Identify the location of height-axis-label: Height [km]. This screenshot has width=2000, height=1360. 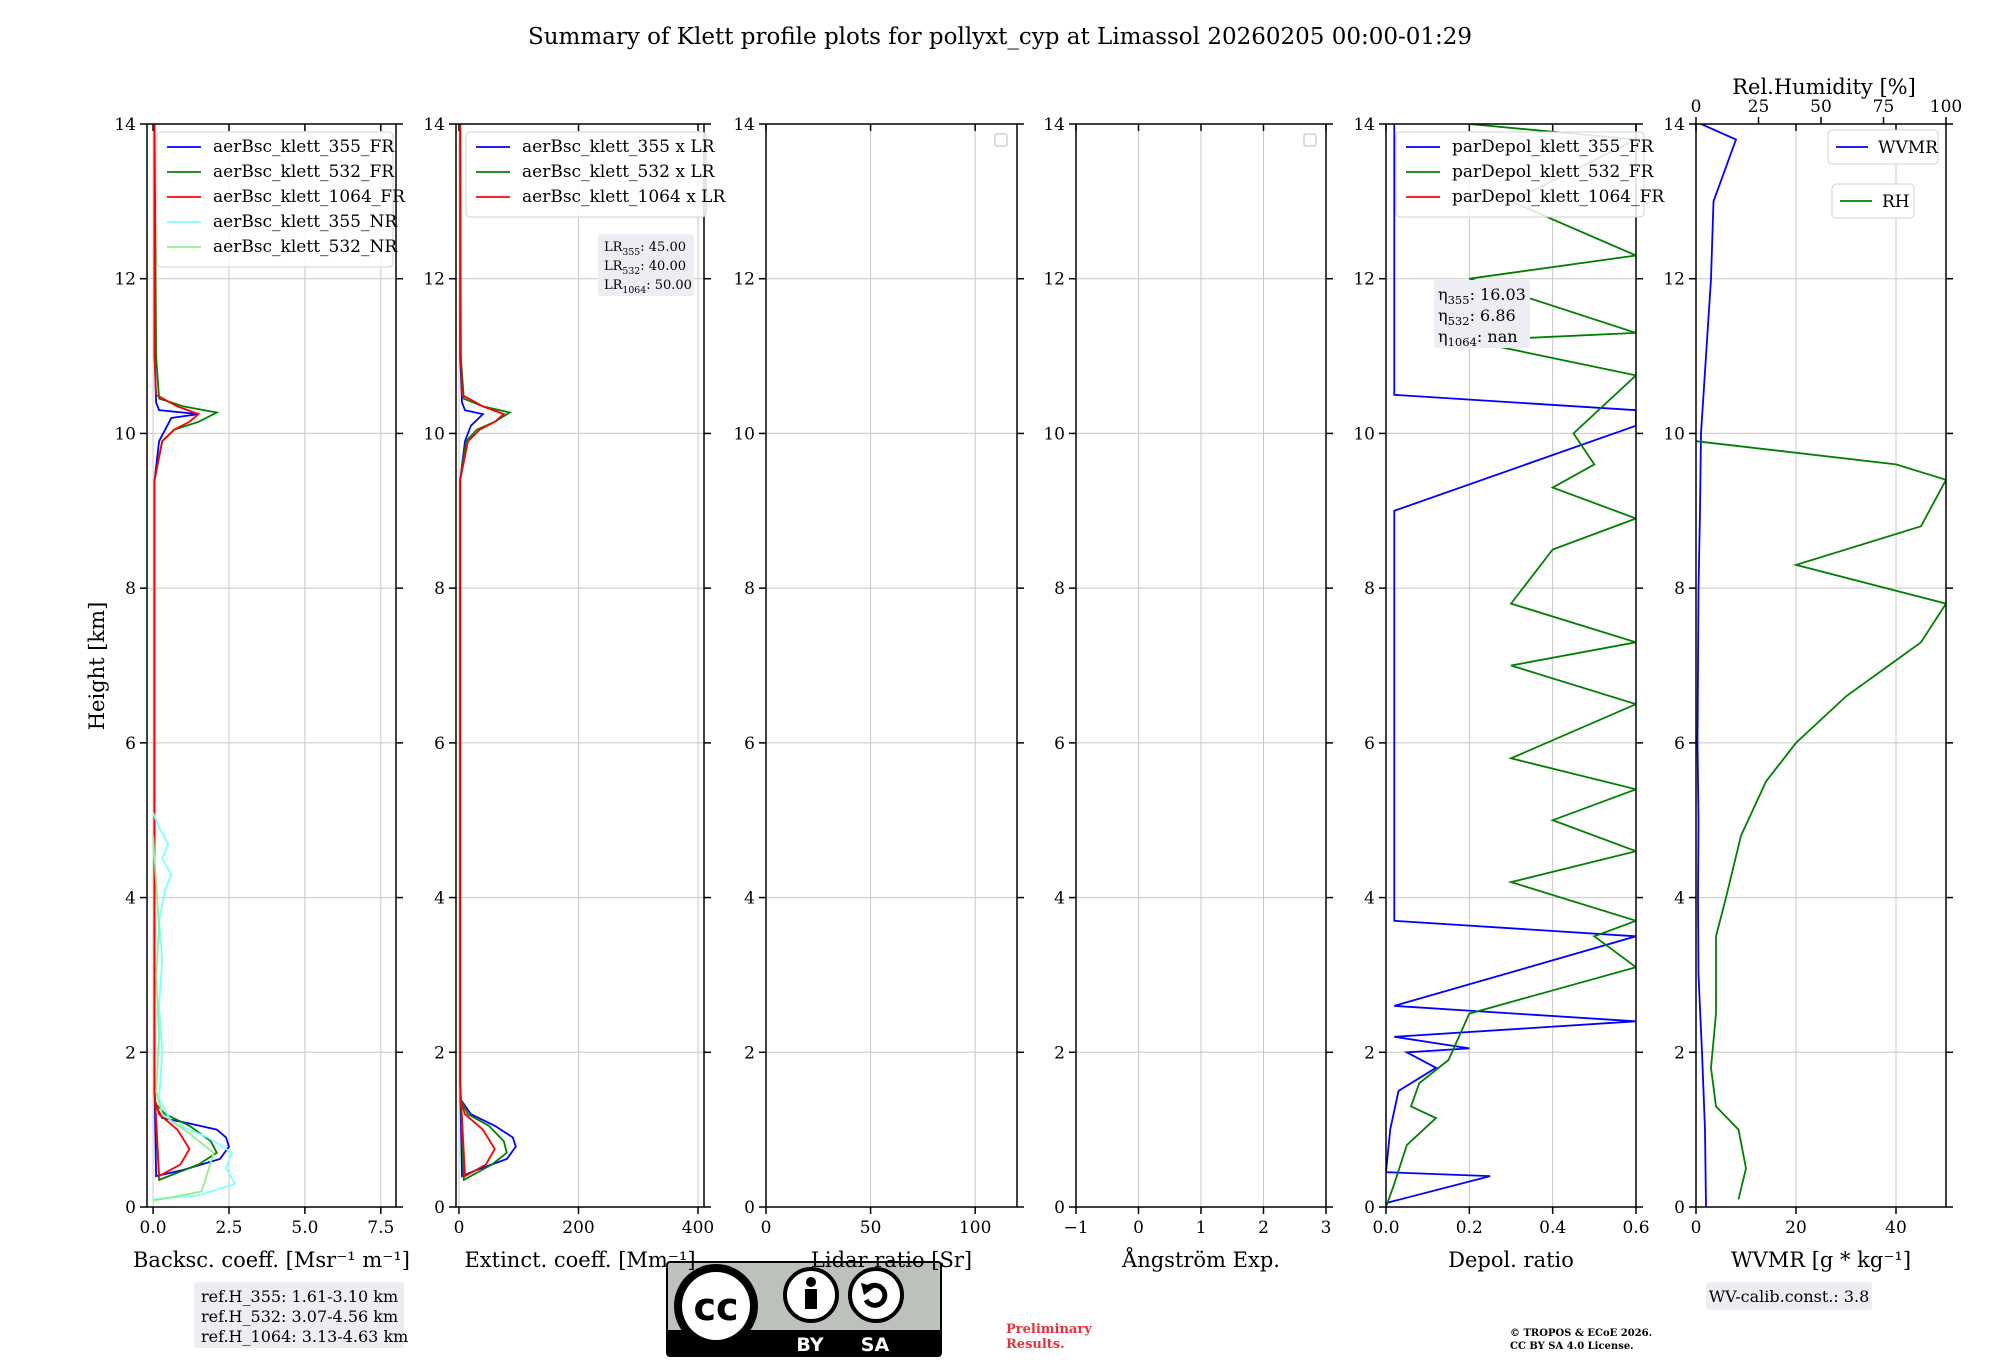
(97, 666).